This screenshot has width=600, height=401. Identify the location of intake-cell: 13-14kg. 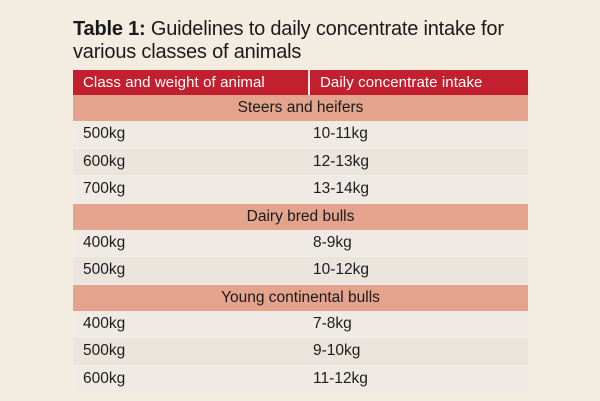
(418, 190).